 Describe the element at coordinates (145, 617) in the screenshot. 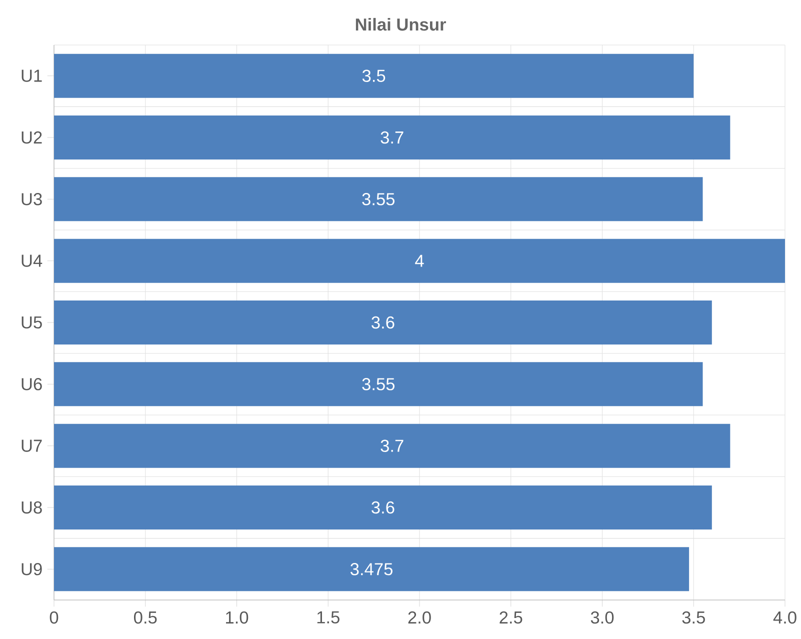

I see `x-tick-label: 0.5` at that location.